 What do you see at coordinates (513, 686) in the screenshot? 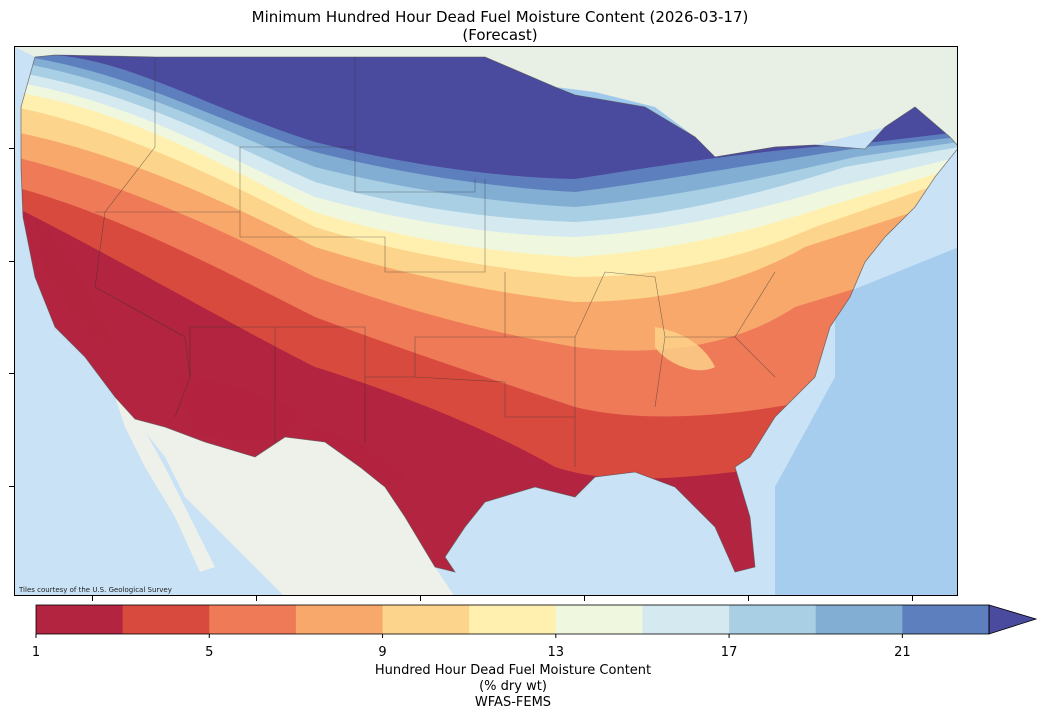
I see `colorbar-label-line2: (% dry wt)` at bounding box center [513, 686].